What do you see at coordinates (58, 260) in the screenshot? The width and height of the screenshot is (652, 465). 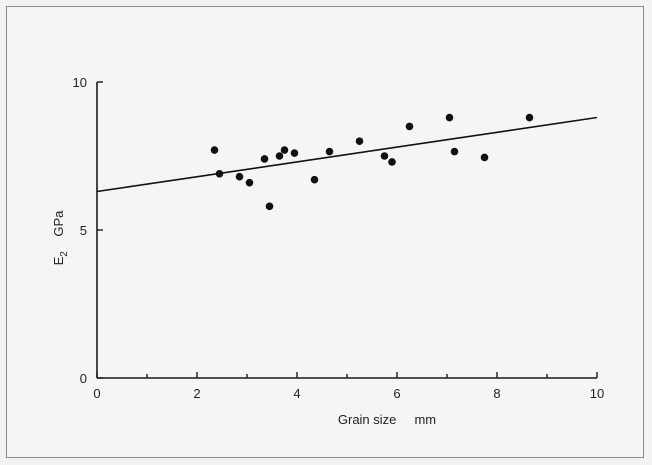 I see `y-axis-symbol: E` at bounding box center [58, 260].